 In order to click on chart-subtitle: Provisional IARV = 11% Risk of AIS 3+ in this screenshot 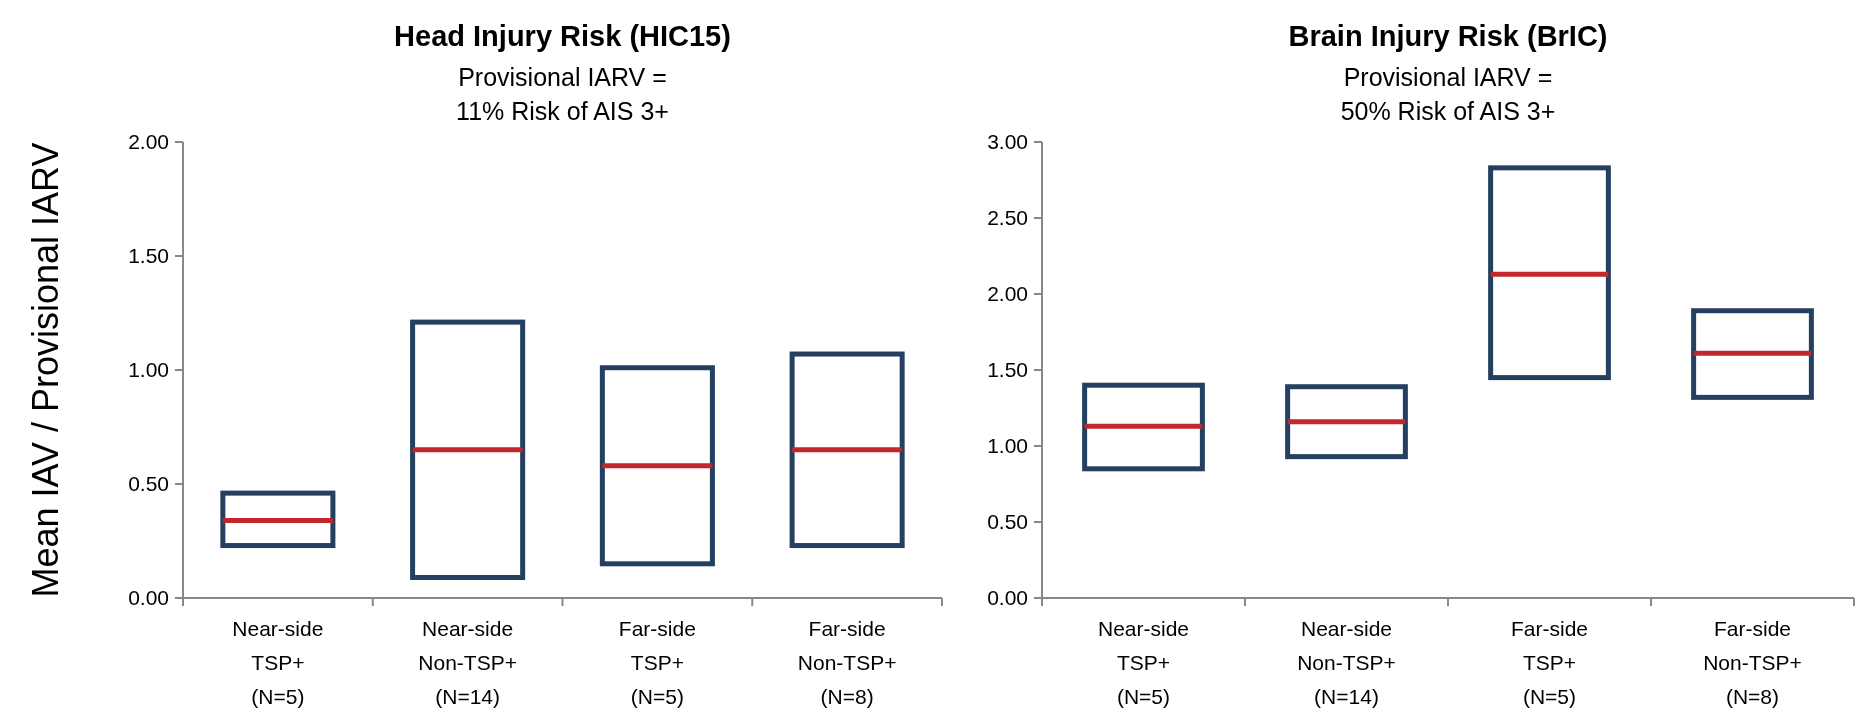, I will do `click(562, 94)`.